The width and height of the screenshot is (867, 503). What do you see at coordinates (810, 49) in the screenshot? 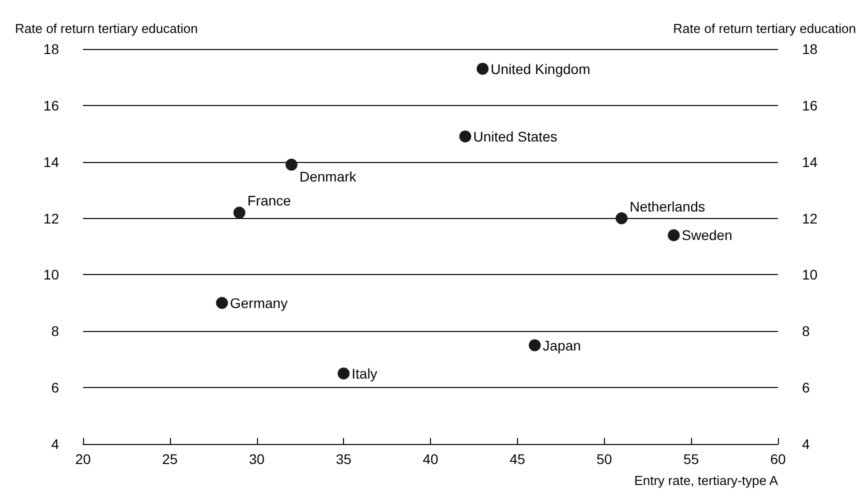
I see `y2-tick-label: 18` at bounding box center [810, 49].